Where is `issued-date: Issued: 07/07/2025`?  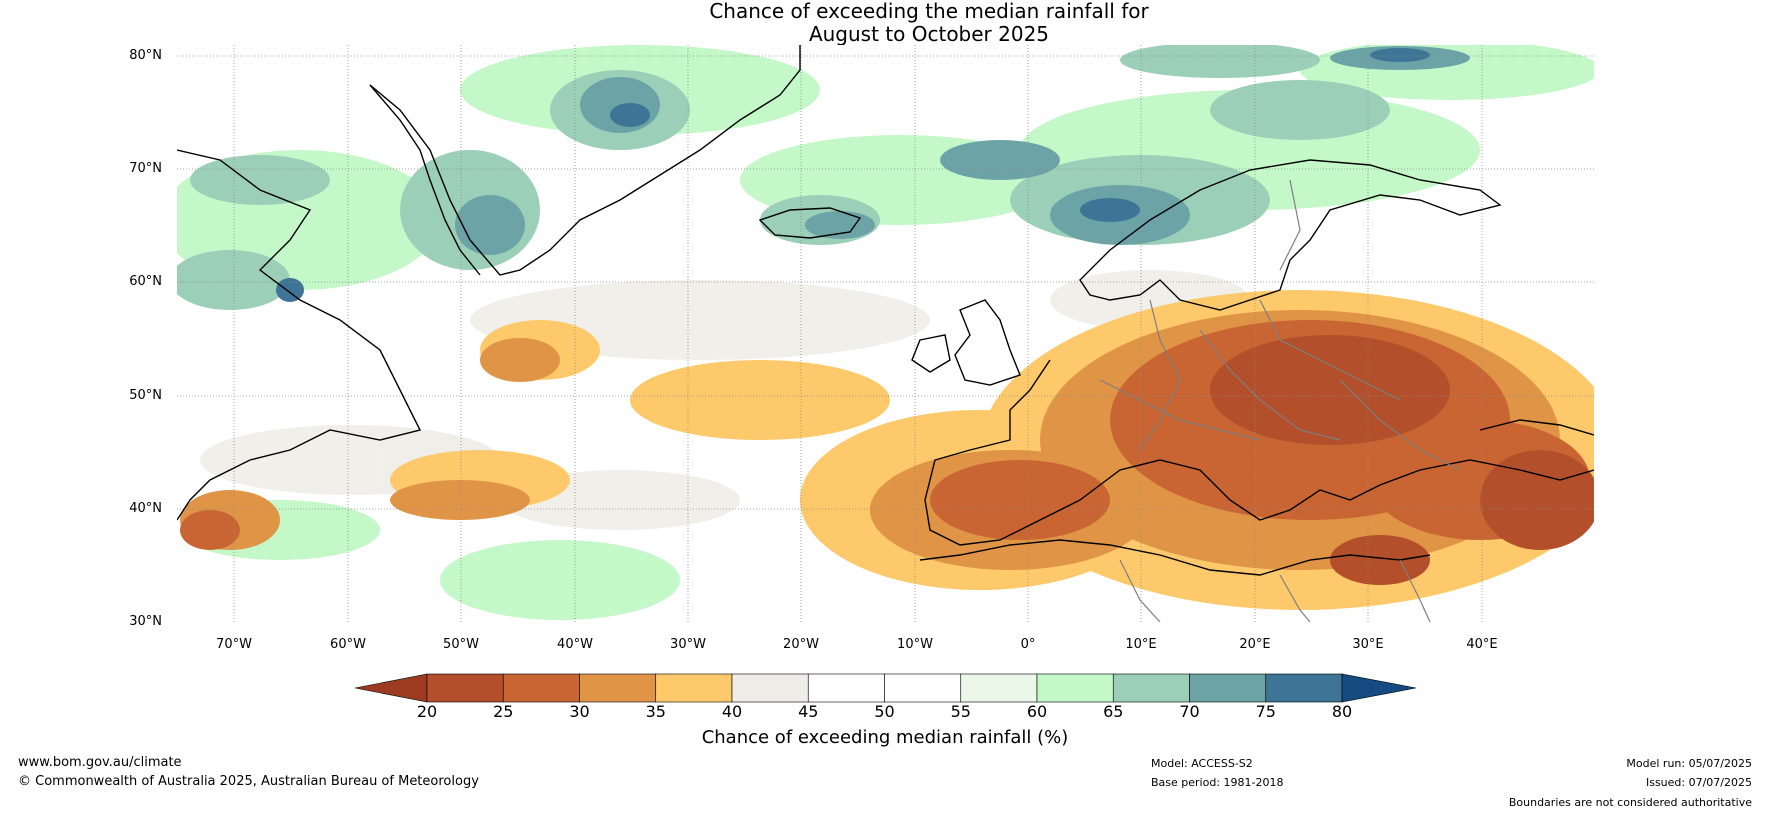
issued-date: Issued: 07/07/2025 is located at coordinates (1698, 782).